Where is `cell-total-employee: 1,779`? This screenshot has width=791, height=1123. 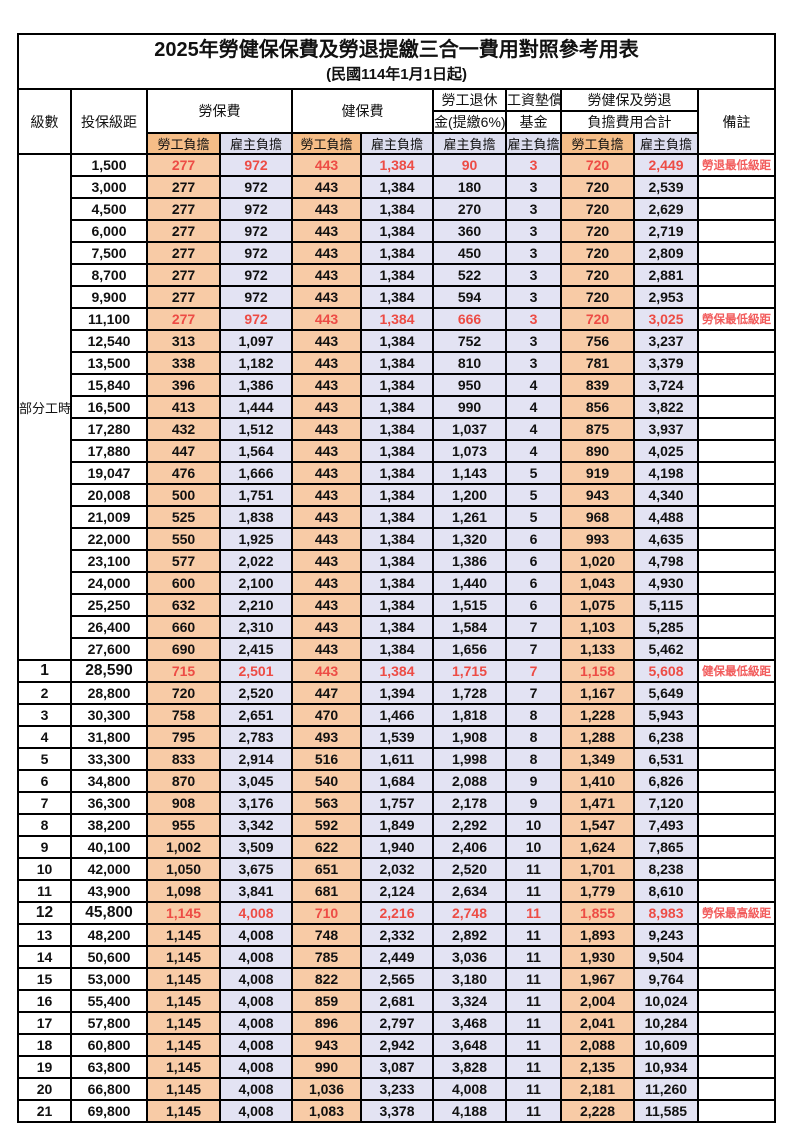 cell-total-employee: 1,779 is located at coordinates (597, 891).